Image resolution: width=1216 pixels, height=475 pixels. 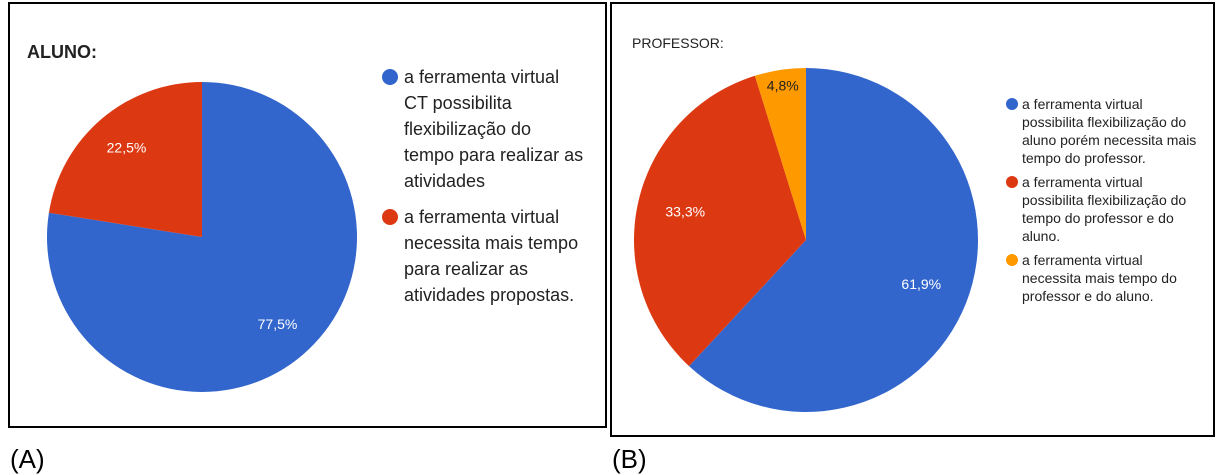 What do you see at coordinates (783, 86) in the screenshot?
I see `slice-label: 4,8%` at bounding box center [783, 86].